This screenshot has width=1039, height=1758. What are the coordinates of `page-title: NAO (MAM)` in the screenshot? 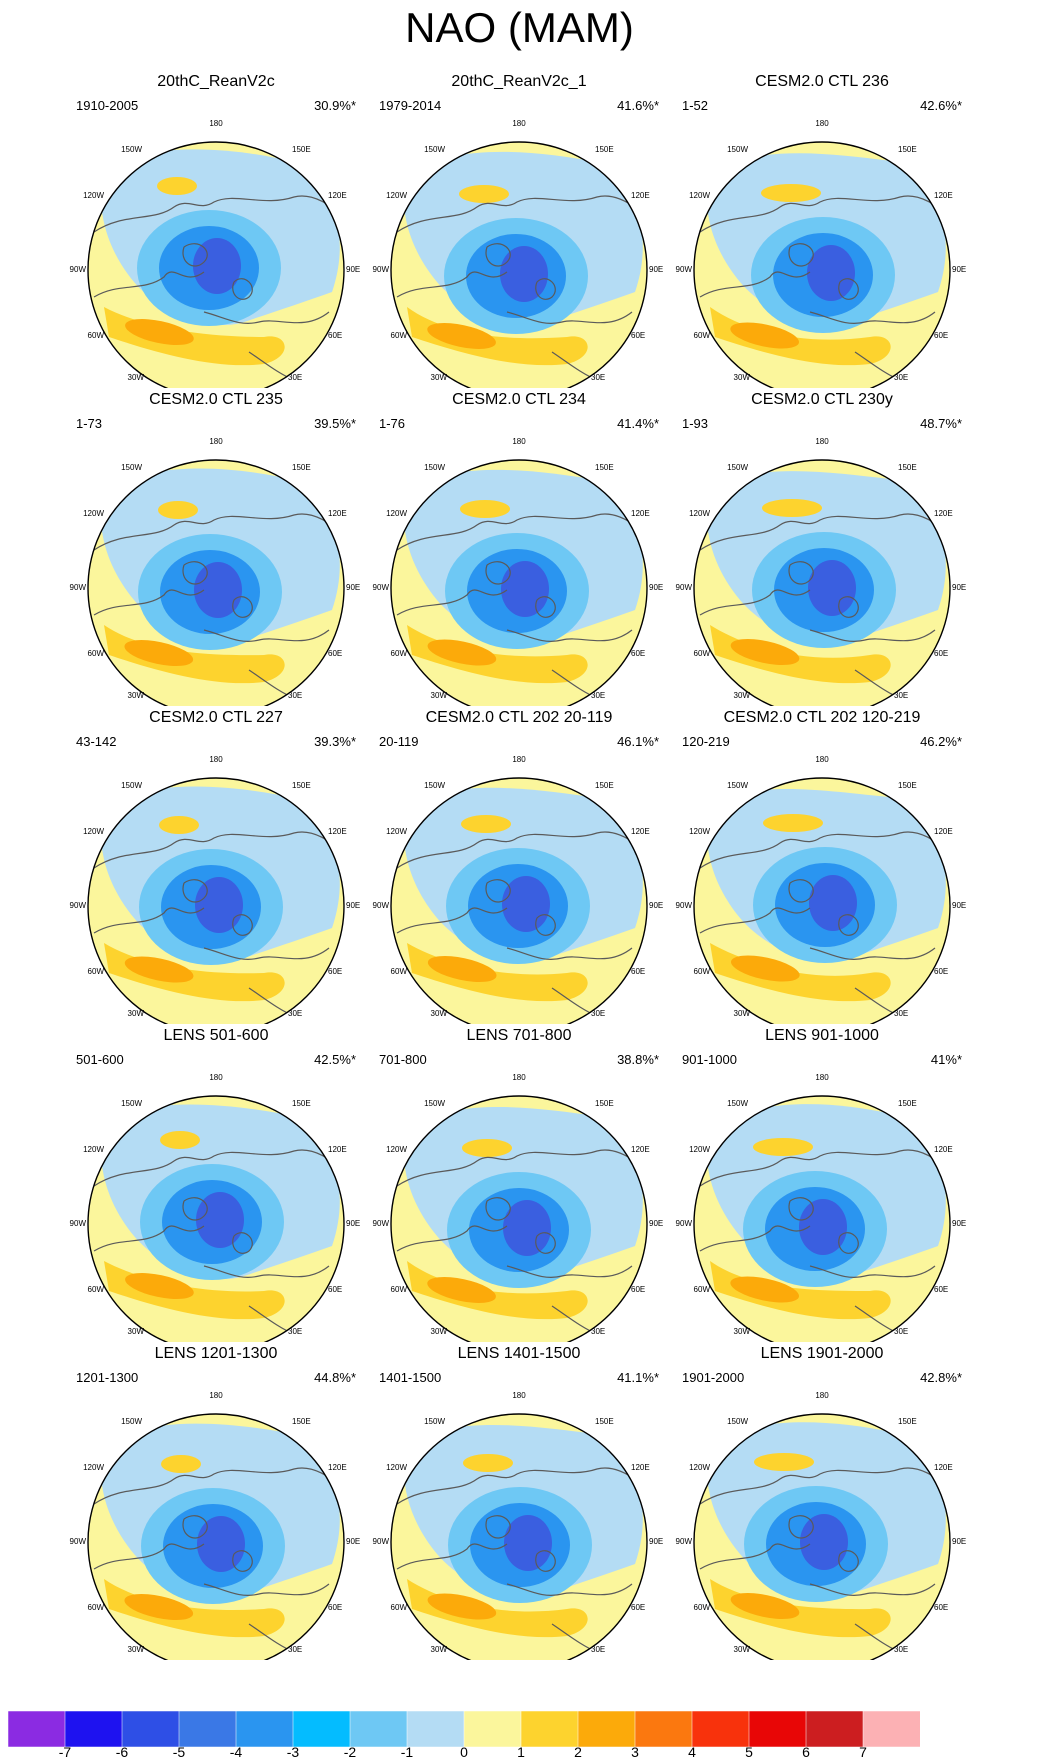 It's located at (519, 27).